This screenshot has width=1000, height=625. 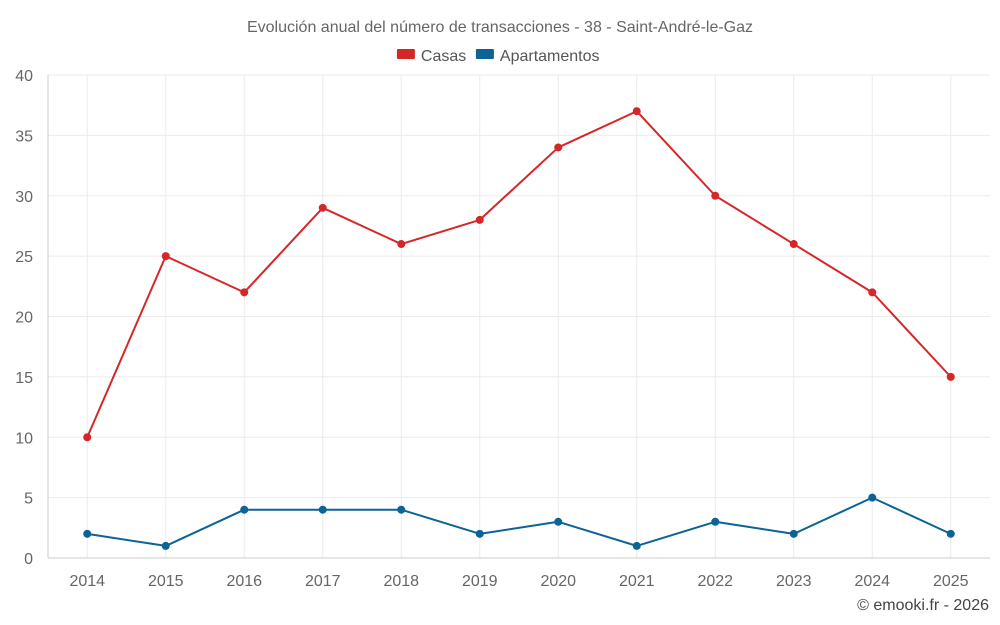 What do you see at coordinates (715, 581) in the screenshot?
I see `x-tick-label: 2022` at bounding box center [715, 581].